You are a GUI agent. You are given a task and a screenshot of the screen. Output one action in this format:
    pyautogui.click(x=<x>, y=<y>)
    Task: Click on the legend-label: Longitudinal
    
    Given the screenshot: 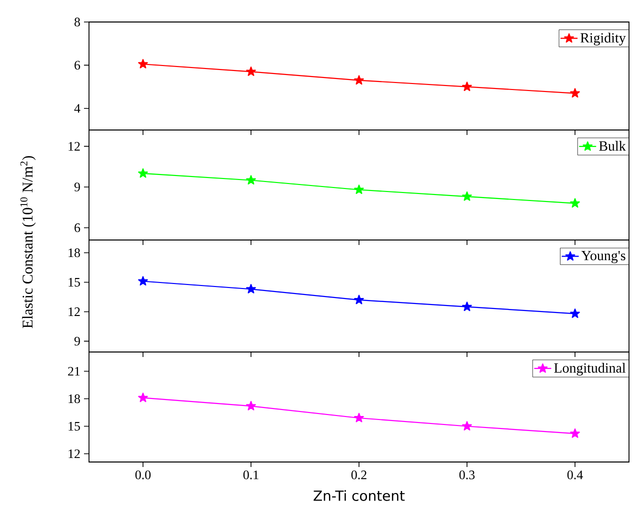 What is the action you would take?
    pyautogui.click(x=590, y=369)
    